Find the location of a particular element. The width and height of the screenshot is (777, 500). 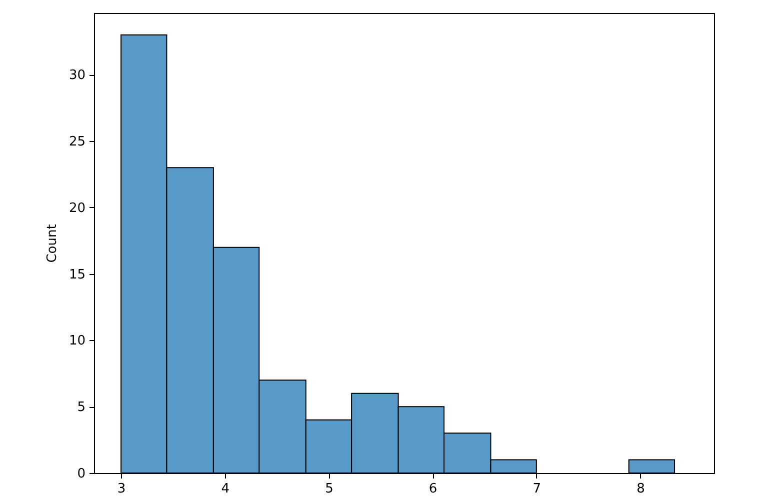

x-tick-label: 5 is located at coordinates (329, 489).